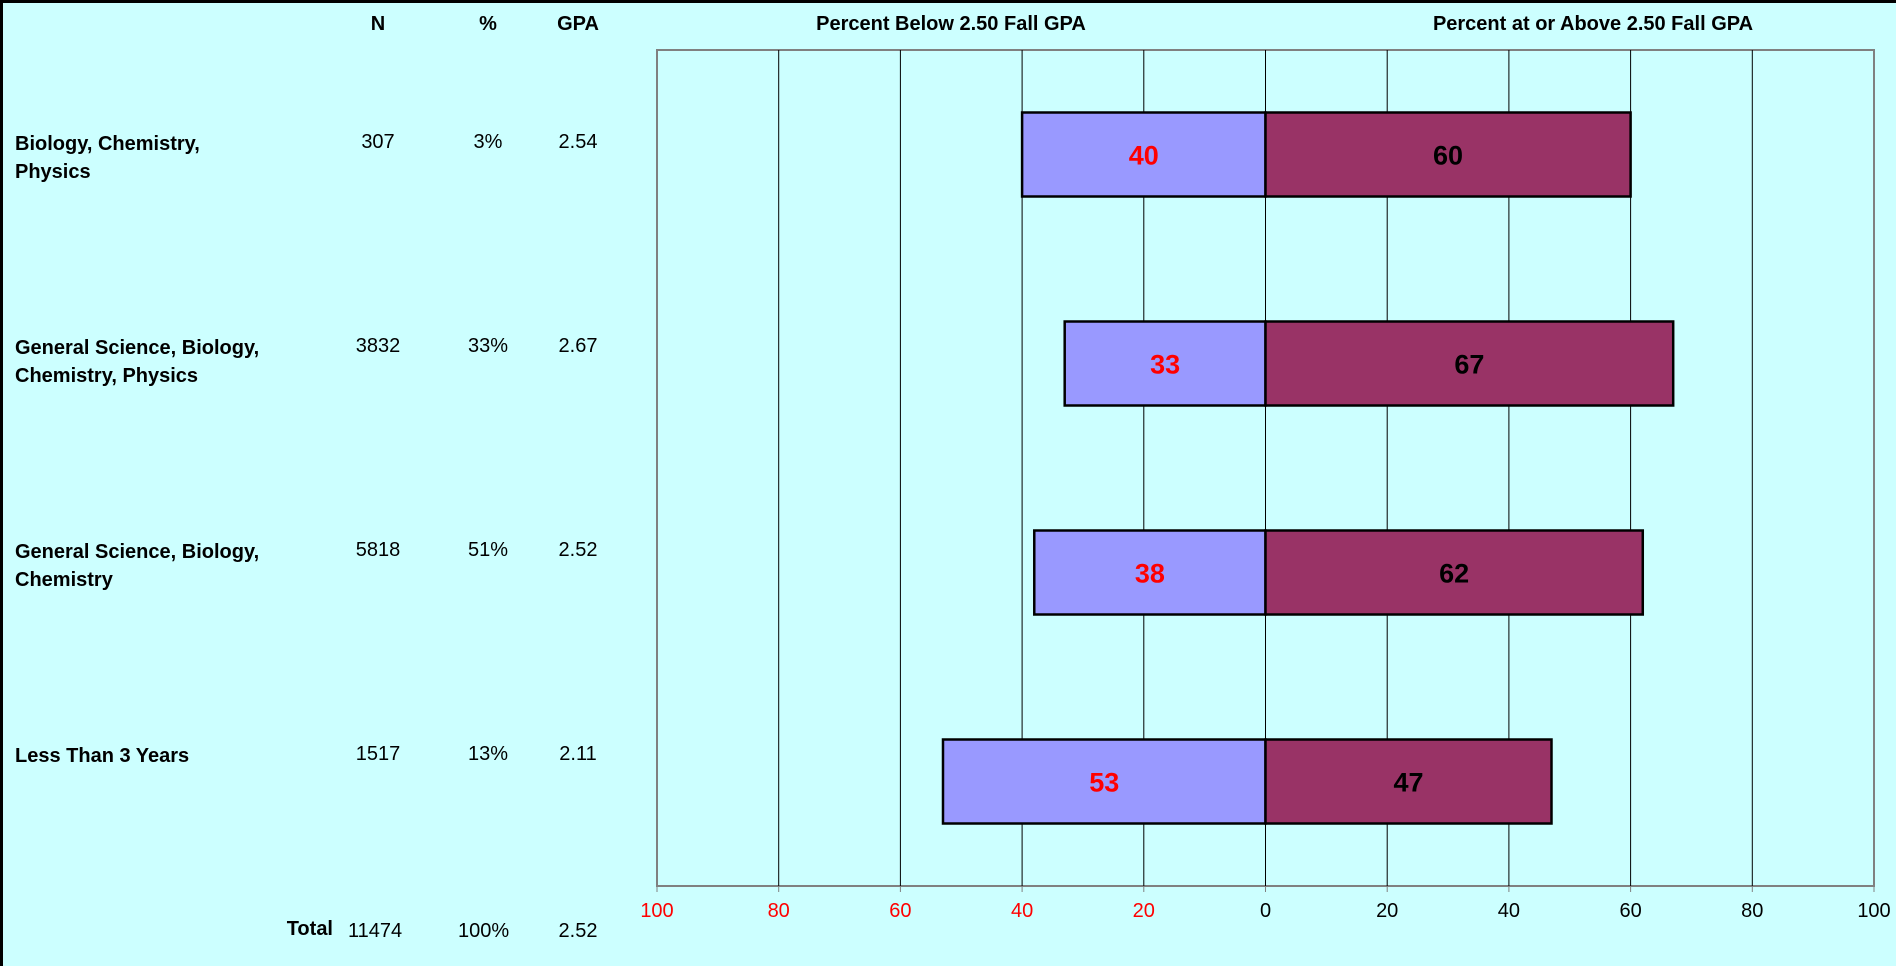  I want to click on bar-below-label: 33, so click(1165, 365).